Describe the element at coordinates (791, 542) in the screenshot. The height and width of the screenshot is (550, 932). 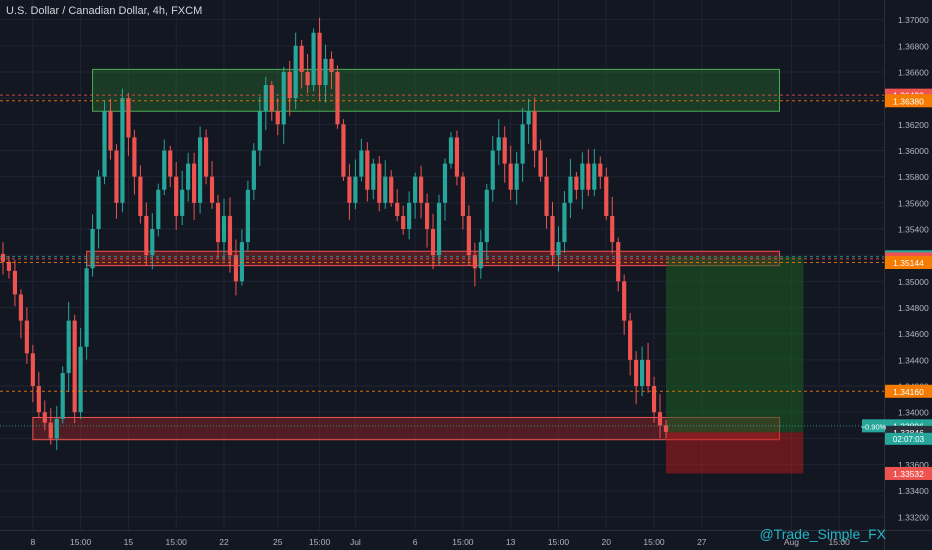
I see `x-tick-label: Aug` at that location.